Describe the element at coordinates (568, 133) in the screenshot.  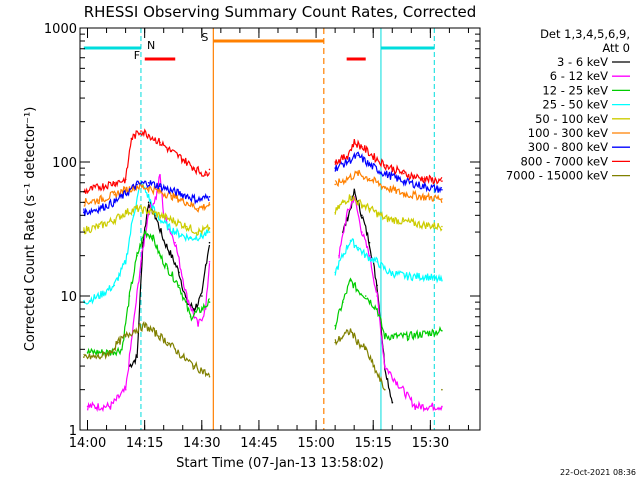
I see `legend-label: 100 - 300 keV` at that location.